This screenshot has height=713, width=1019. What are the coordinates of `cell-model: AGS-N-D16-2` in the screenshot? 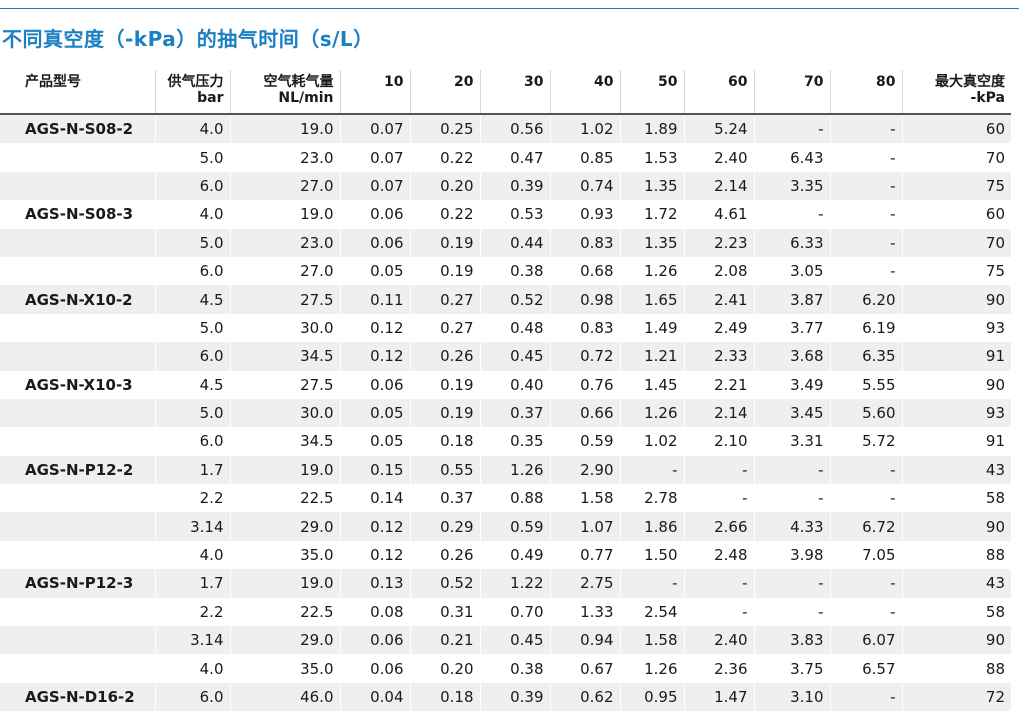 It's located at (77, 697).